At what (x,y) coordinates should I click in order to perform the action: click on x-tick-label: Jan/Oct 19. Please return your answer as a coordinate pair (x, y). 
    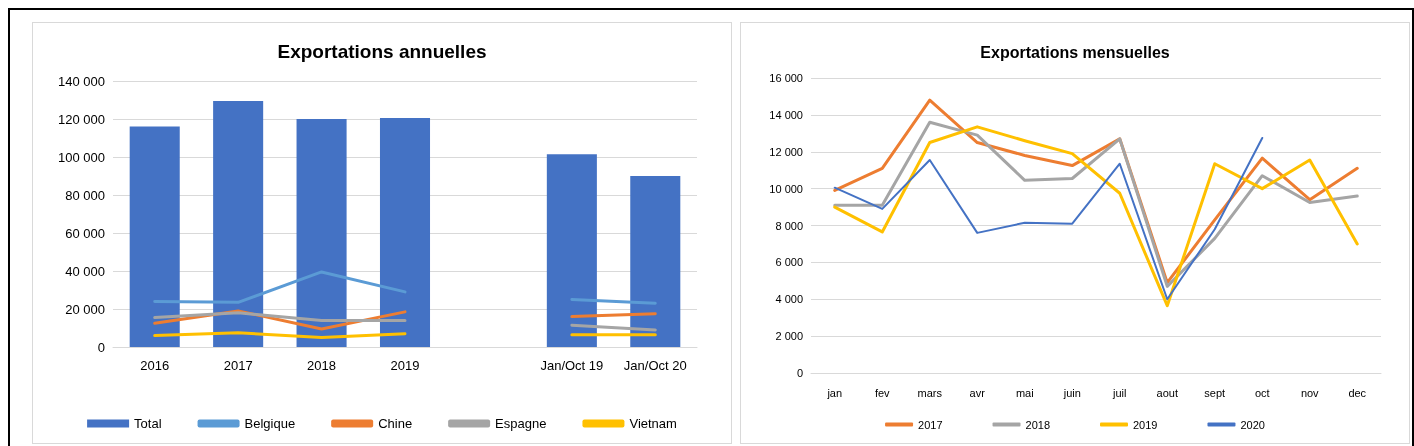
    Looking at the image, I should click on (572, 365).